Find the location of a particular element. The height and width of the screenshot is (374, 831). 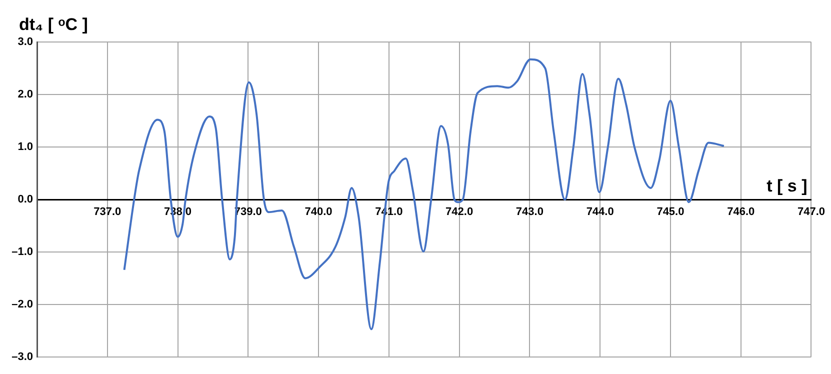

y-tick-label: 2.0 is located at coordinates (25, 94).